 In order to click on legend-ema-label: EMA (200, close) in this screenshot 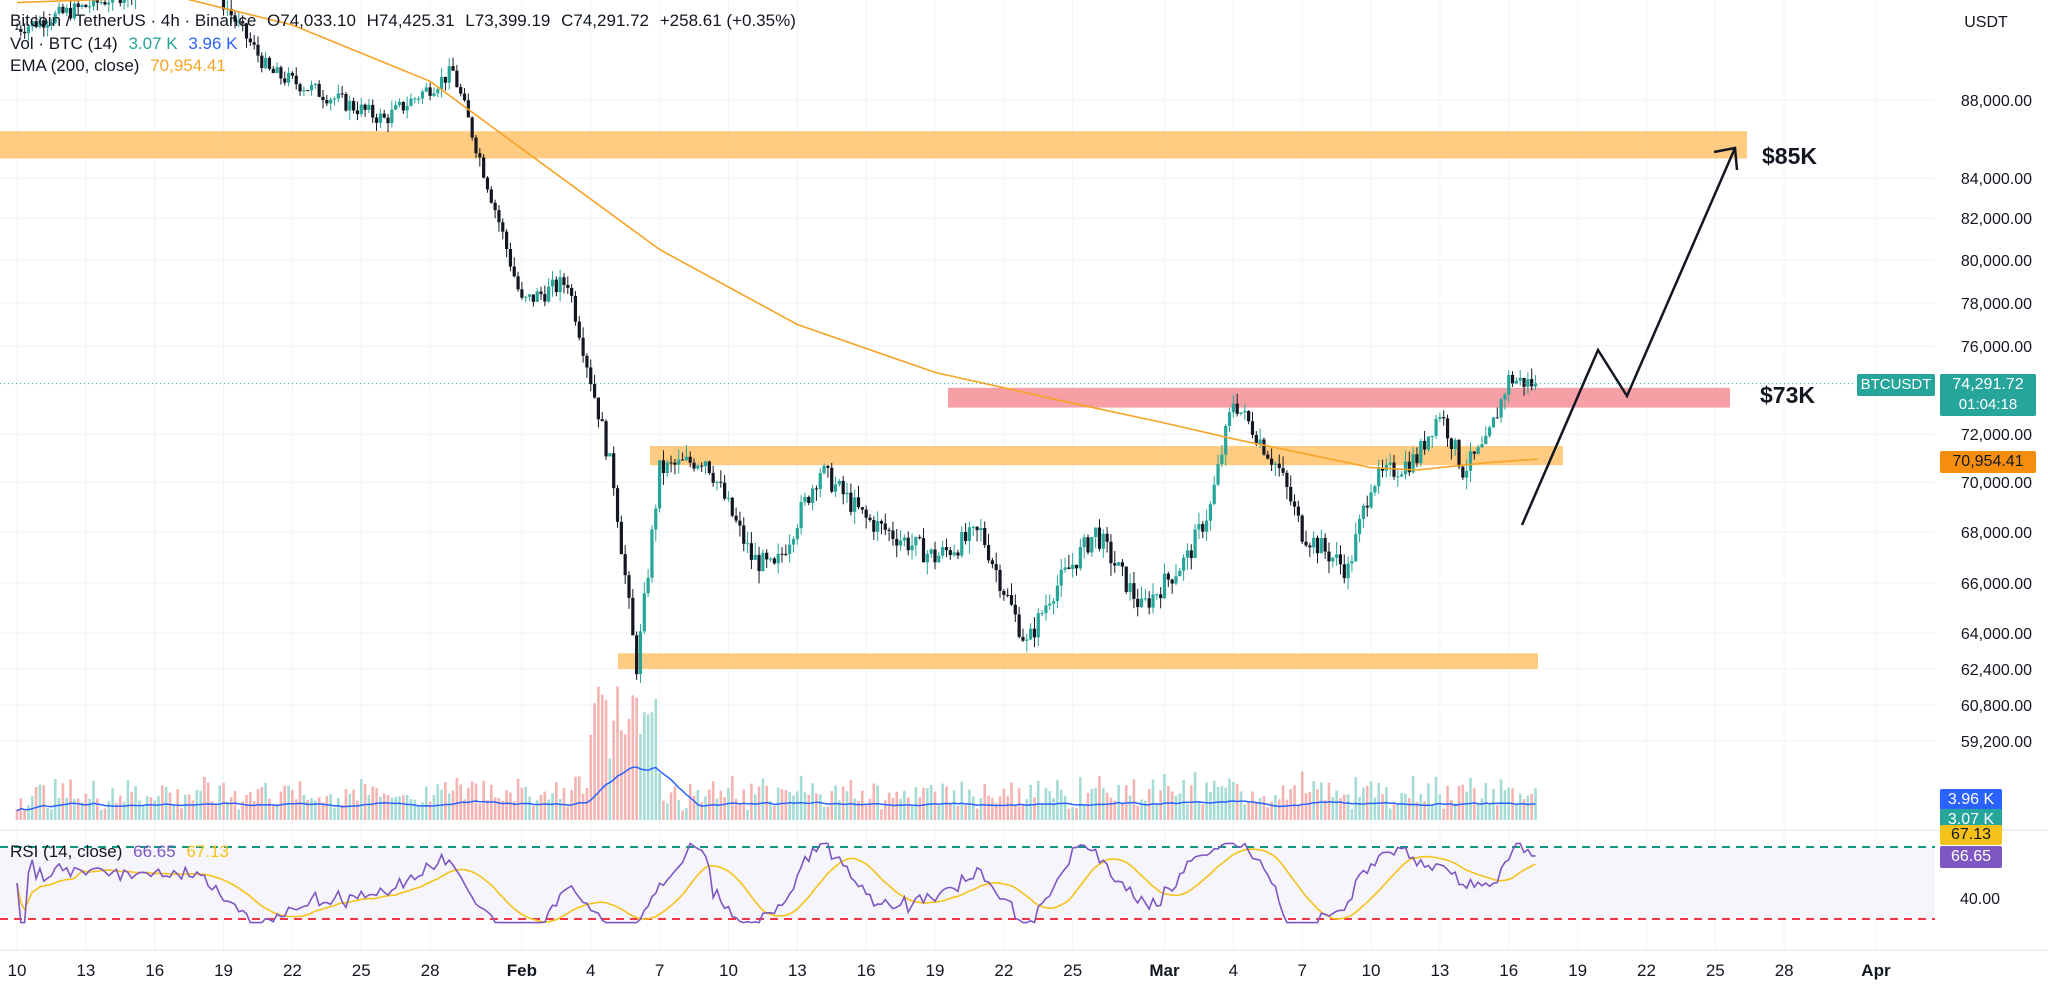, I will do `click(75, 65)`.